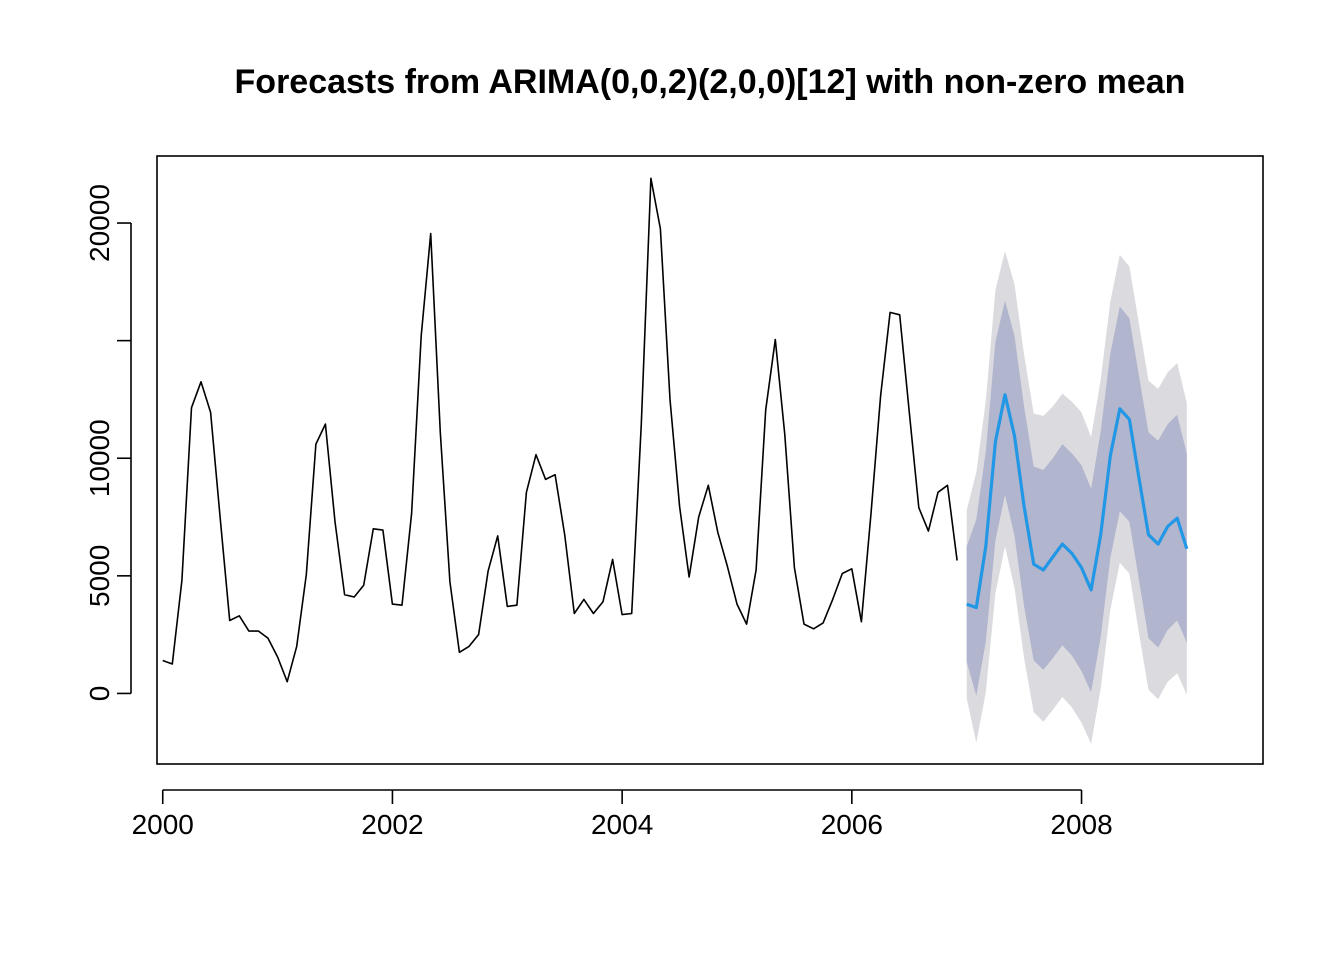 The width and height of the screenshot is (1344, 960). What do you see at coordinates (99, 576) in the screenshot?
I see `y-tick-label: 5000` at bounding box center [99, 576].